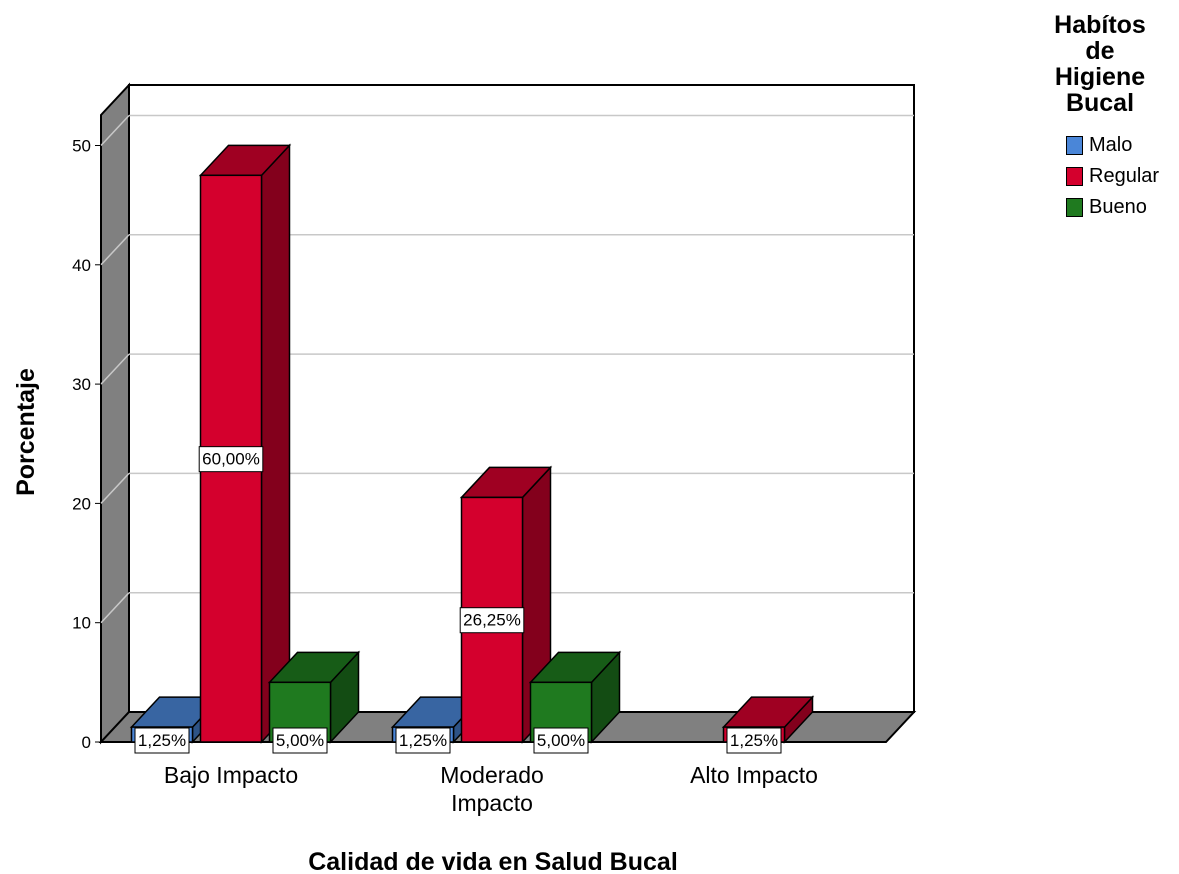 The height and width of the screenshot is (874, 1179). I want to click on legend-label: Bueno, so click(1118, 207).